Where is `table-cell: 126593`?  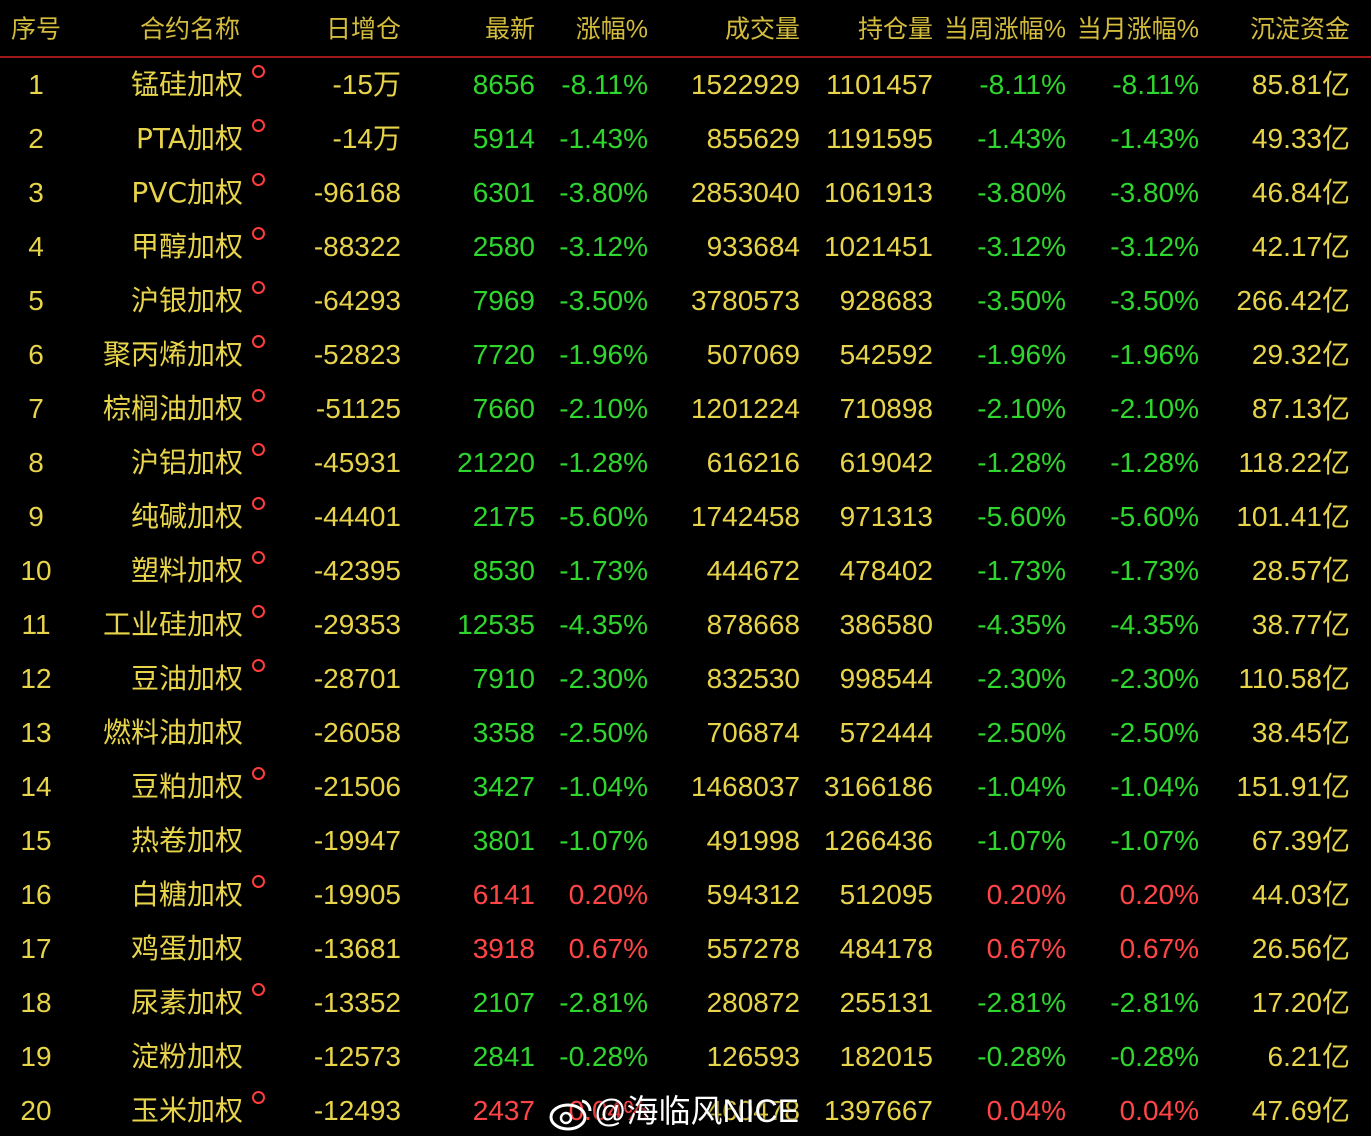 table-cell: 126593 is located at coordinates (753, 1056).